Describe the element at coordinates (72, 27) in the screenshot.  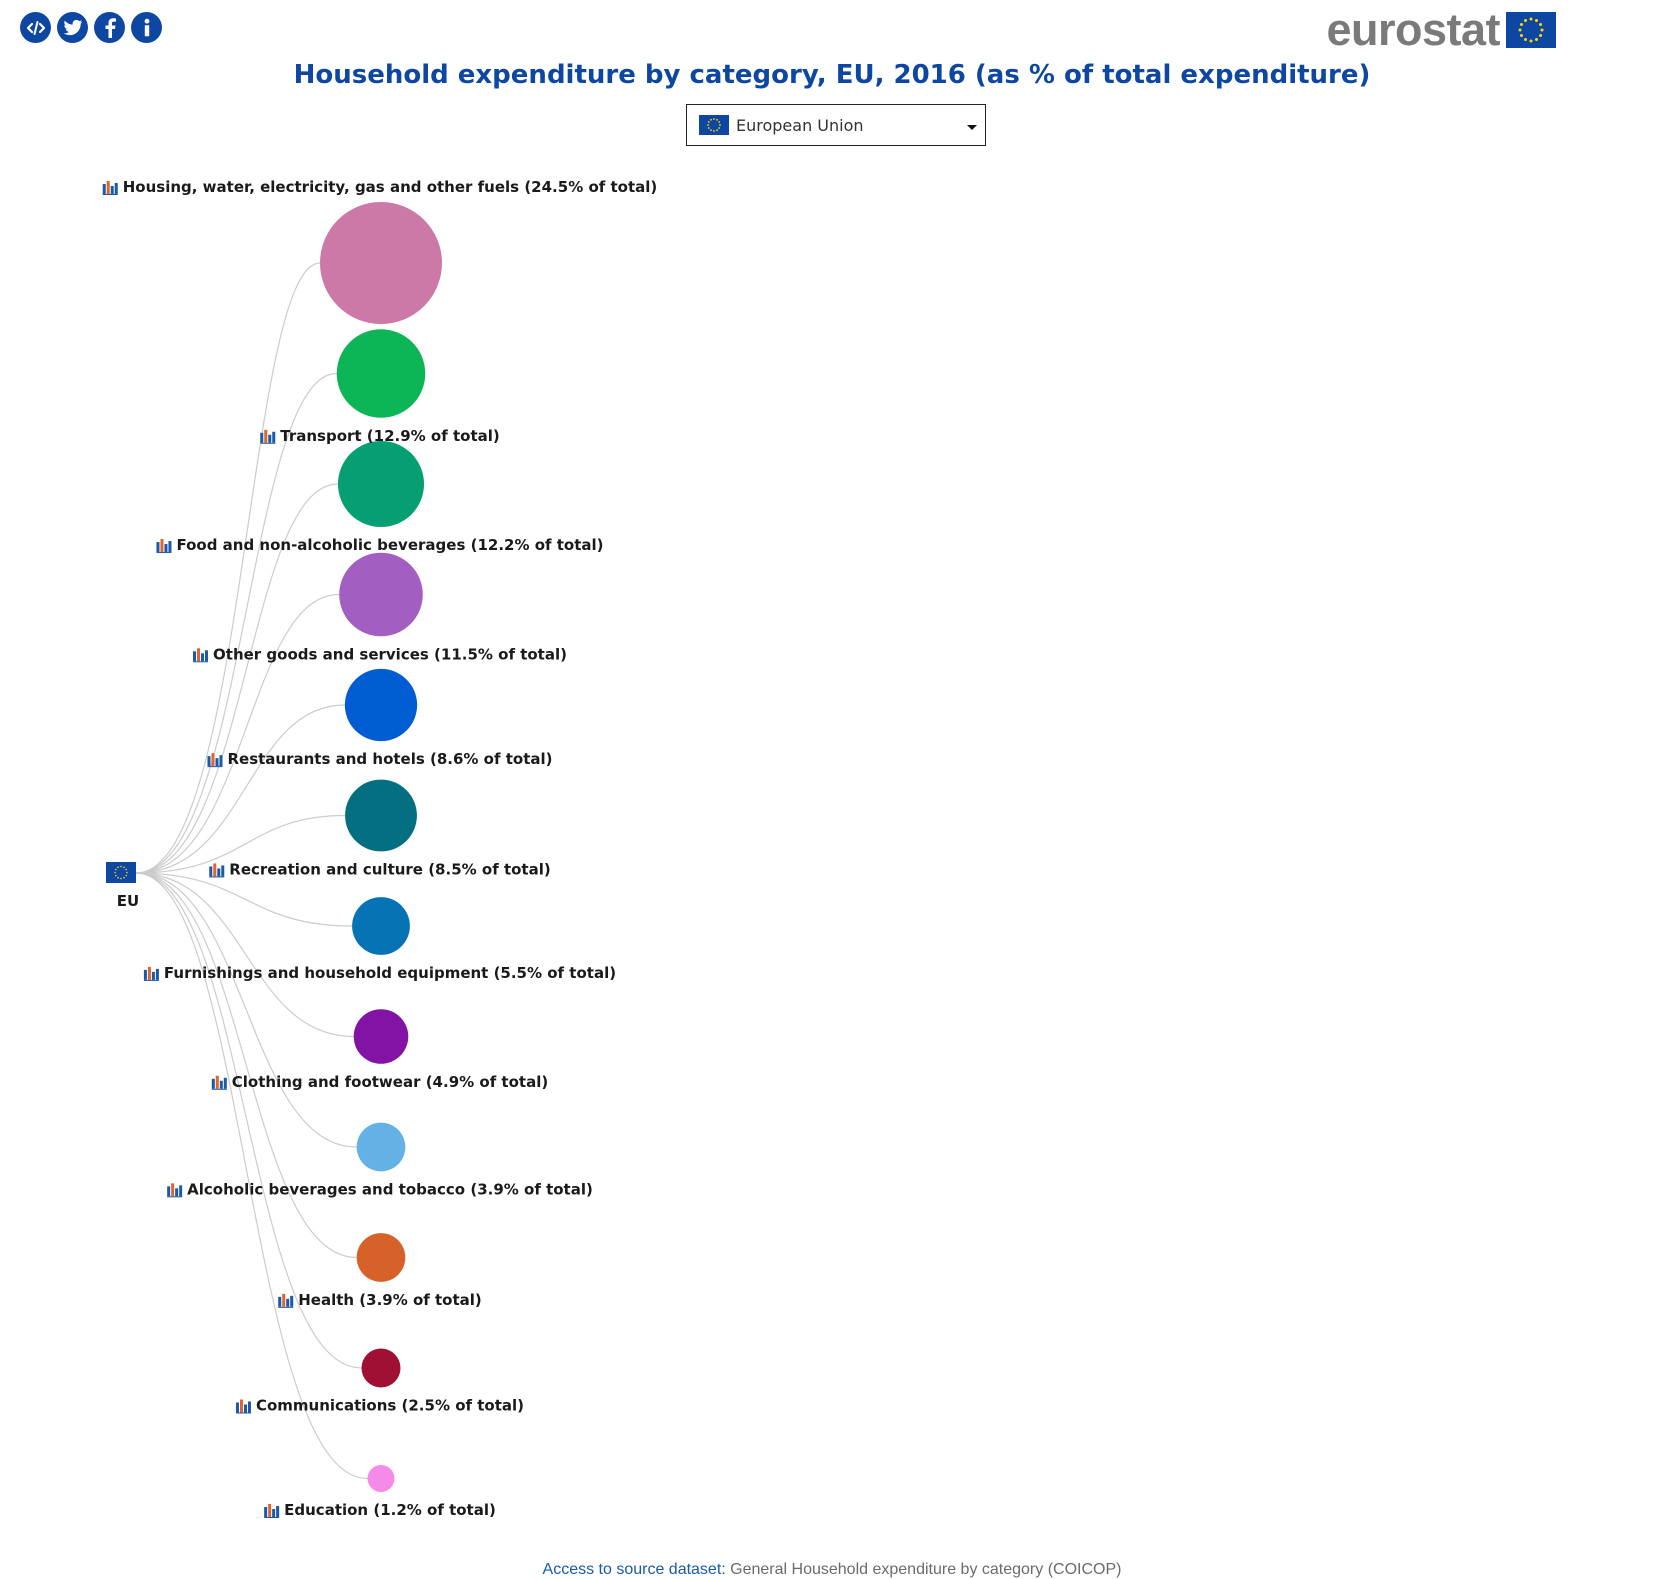
I see `twitter-icon` at that location.